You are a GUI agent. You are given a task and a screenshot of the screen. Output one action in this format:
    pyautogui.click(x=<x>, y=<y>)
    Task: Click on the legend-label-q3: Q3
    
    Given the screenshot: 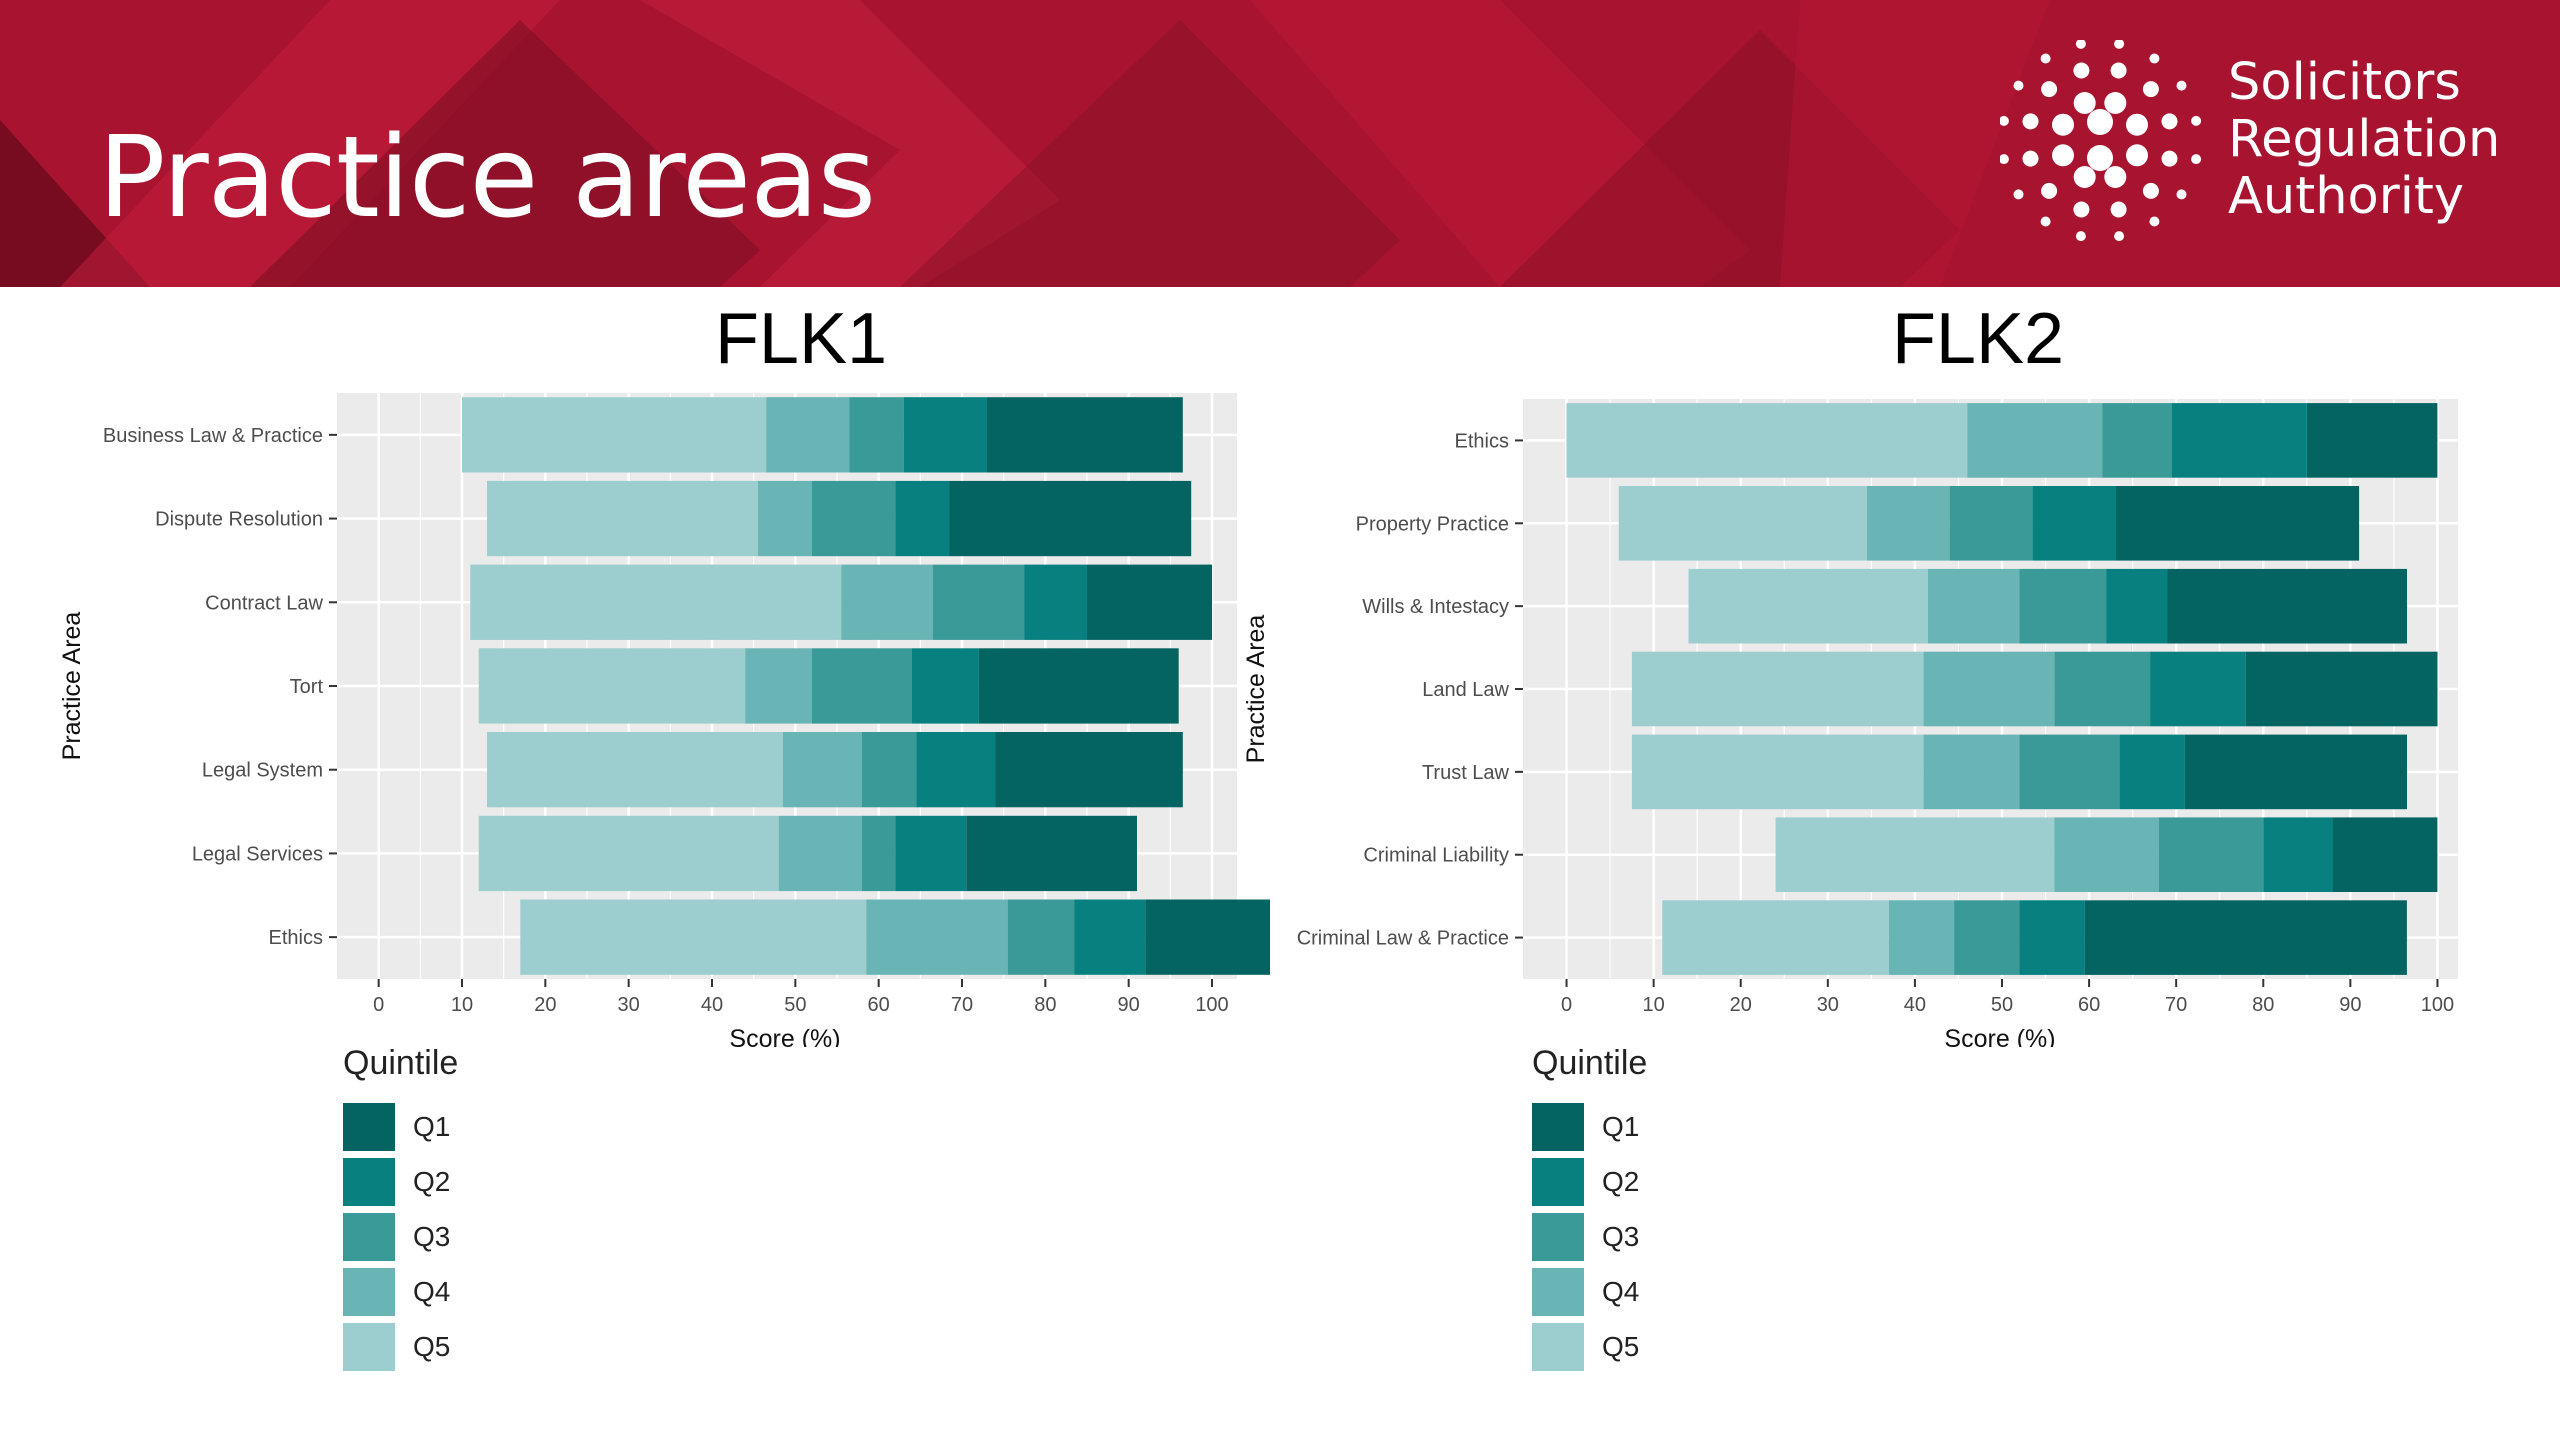 What is the action you would take?
    pyautogui.click(x=1621, y=1236)
    